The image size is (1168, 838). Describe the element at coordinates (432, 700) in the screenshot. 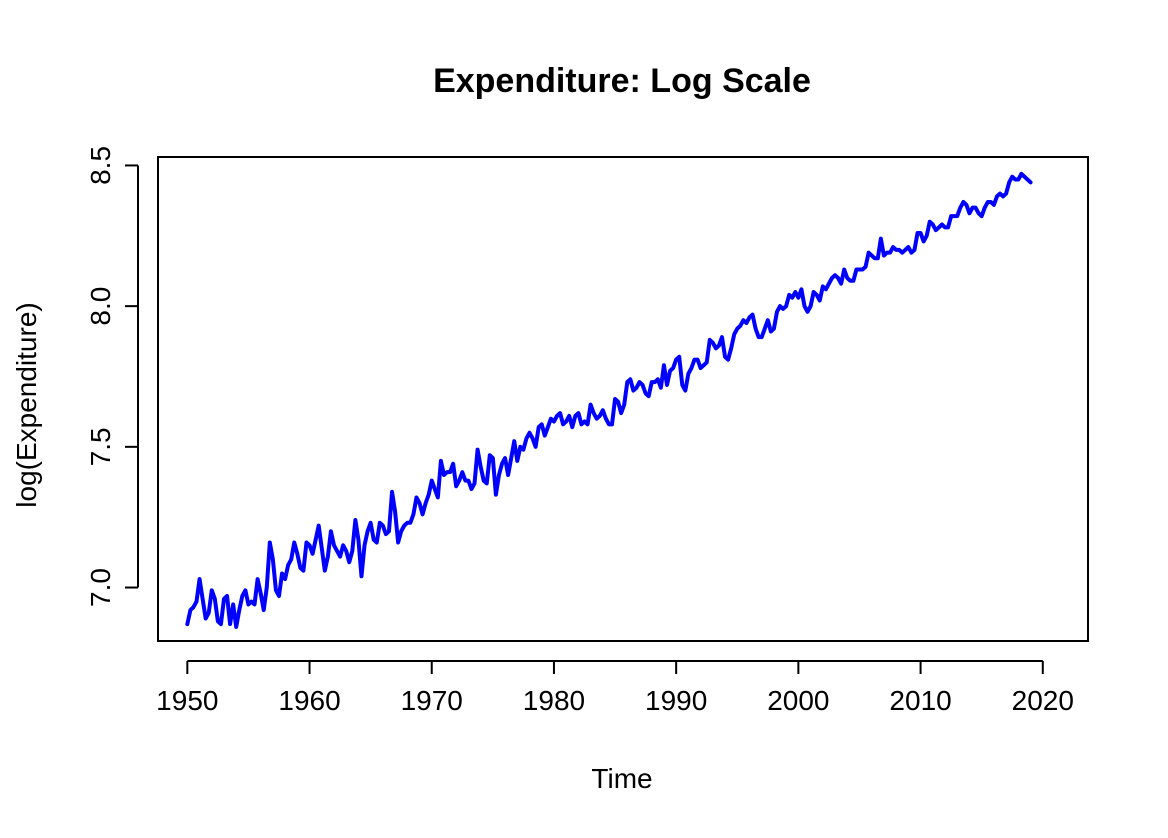

I see `x-tick-label: 1970` at that location.